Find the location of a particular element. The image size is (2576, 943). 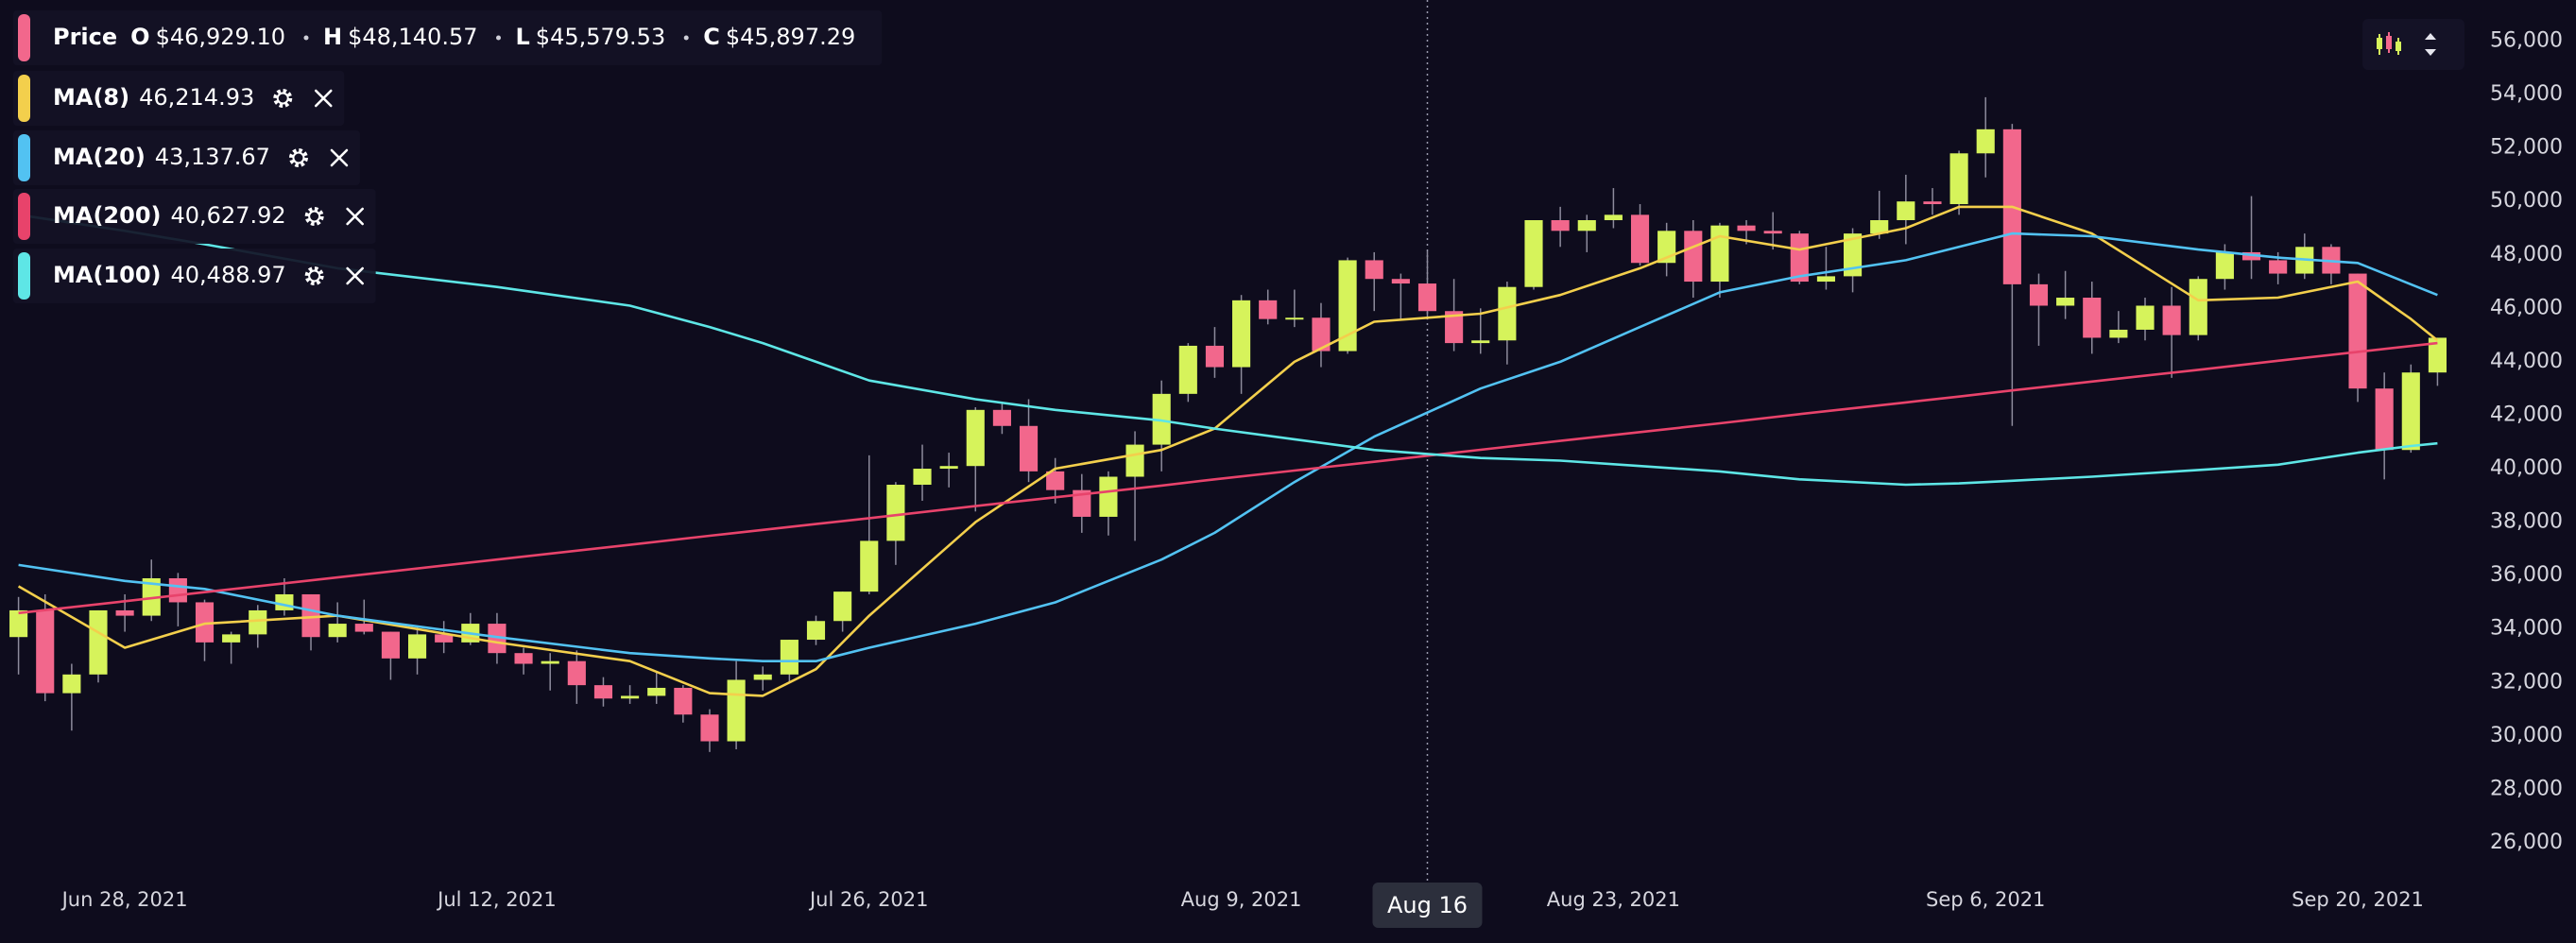

button-background is located at coordinates (2413, 44).